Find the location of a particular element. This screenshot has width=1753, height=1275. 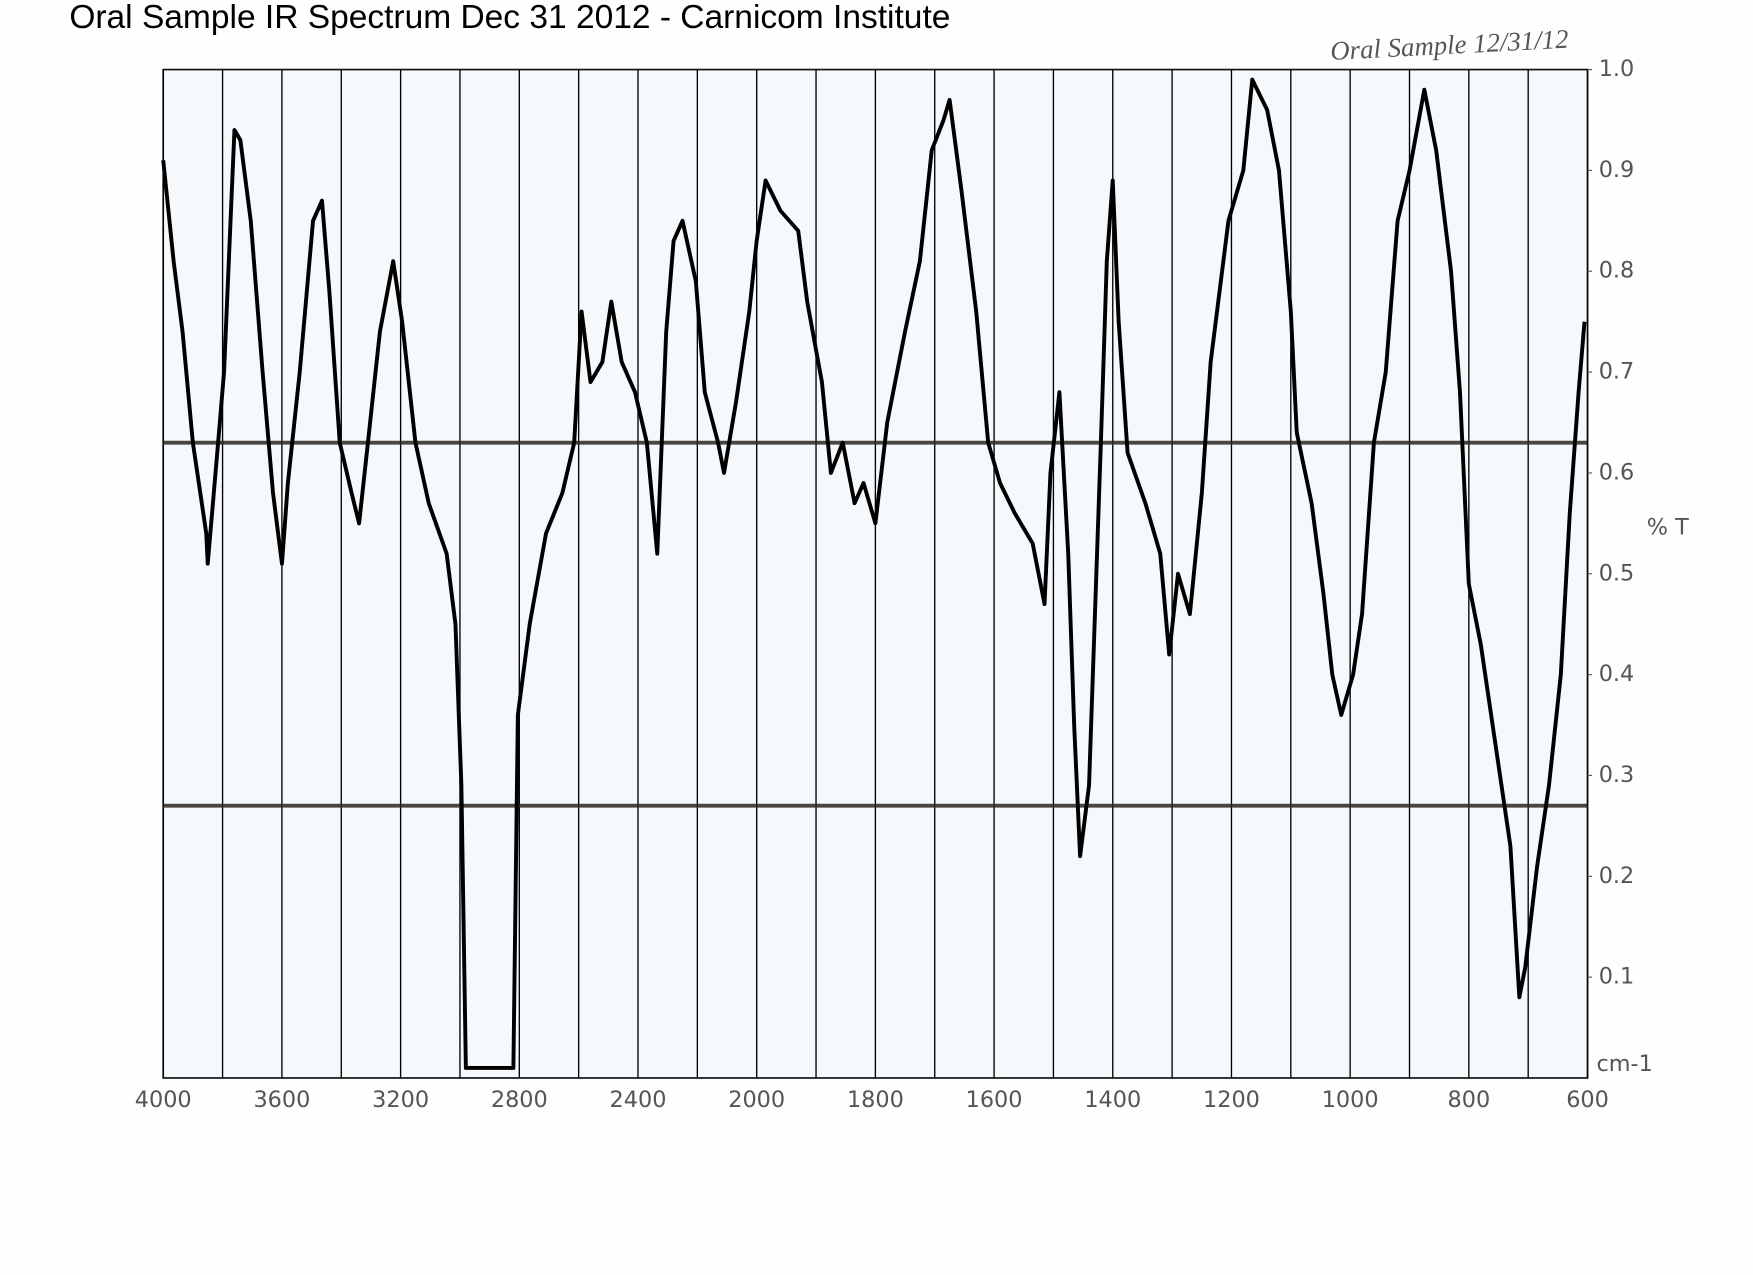

x-tick-label: 800 is located at coordinates (1469, 1100).